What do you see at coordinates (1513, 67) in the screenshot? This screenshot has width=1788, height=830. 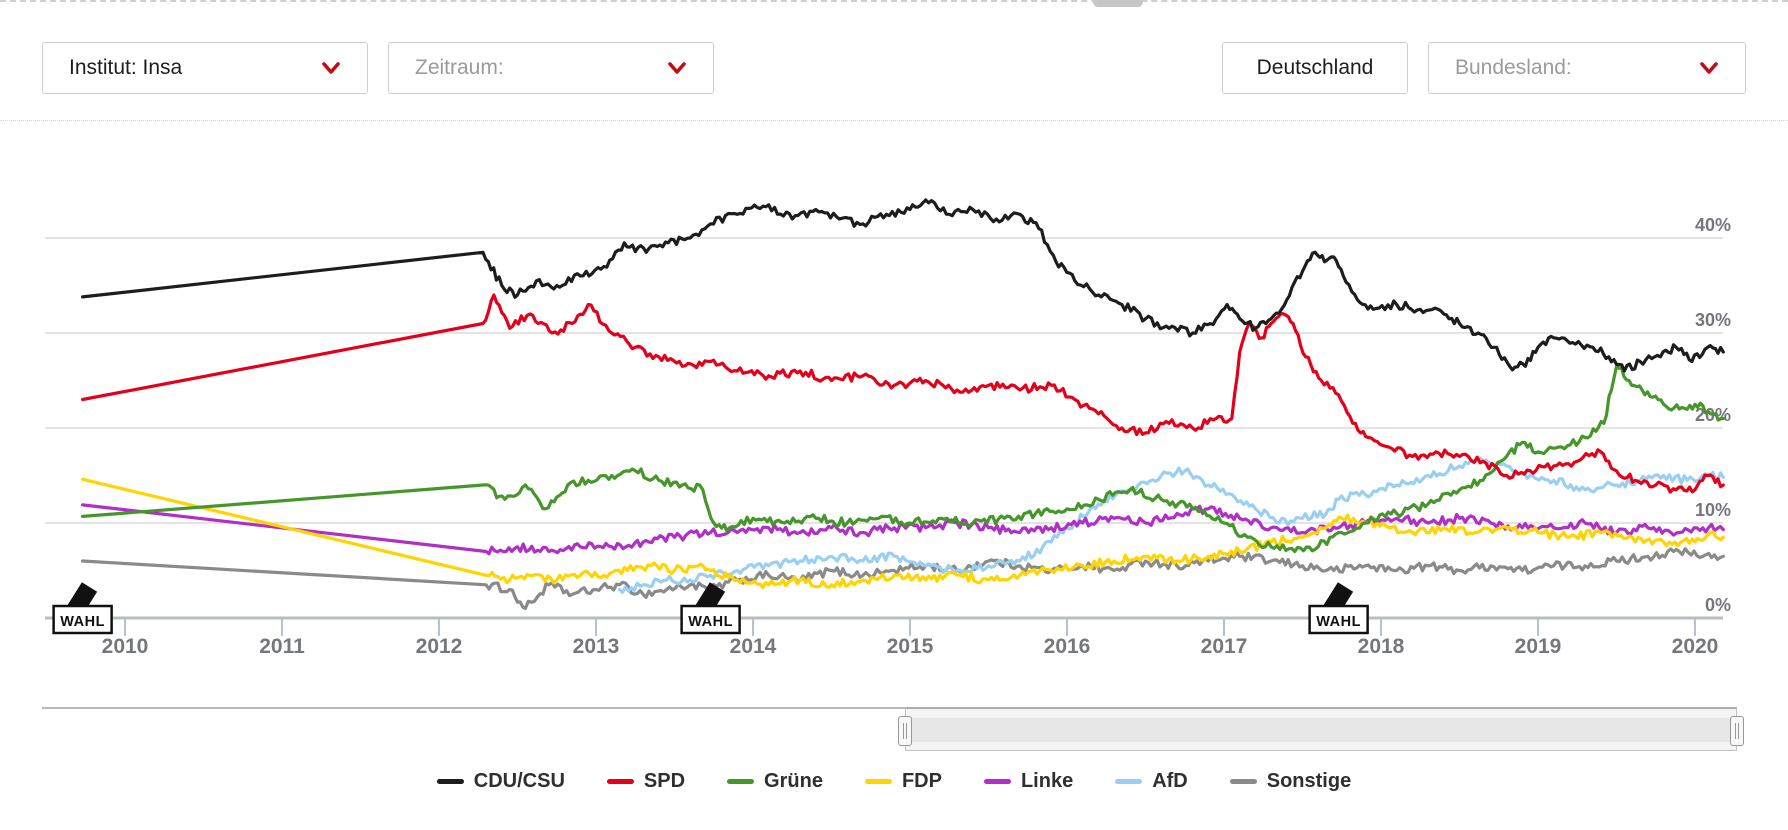 I see `bundesland-dropdown-placeholder: Bundesland:` at bounding box center [1513, 67].